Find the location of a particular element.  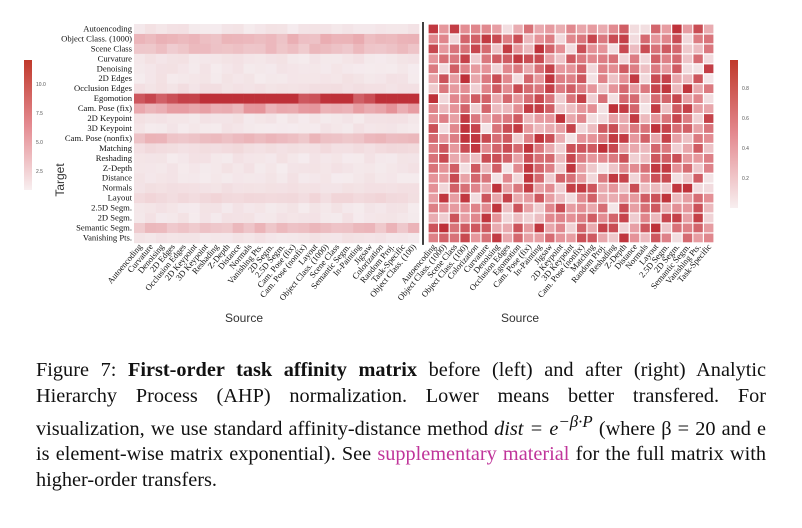

y-tick-label: 3D Keypoint is located at coordinates (109, 128).